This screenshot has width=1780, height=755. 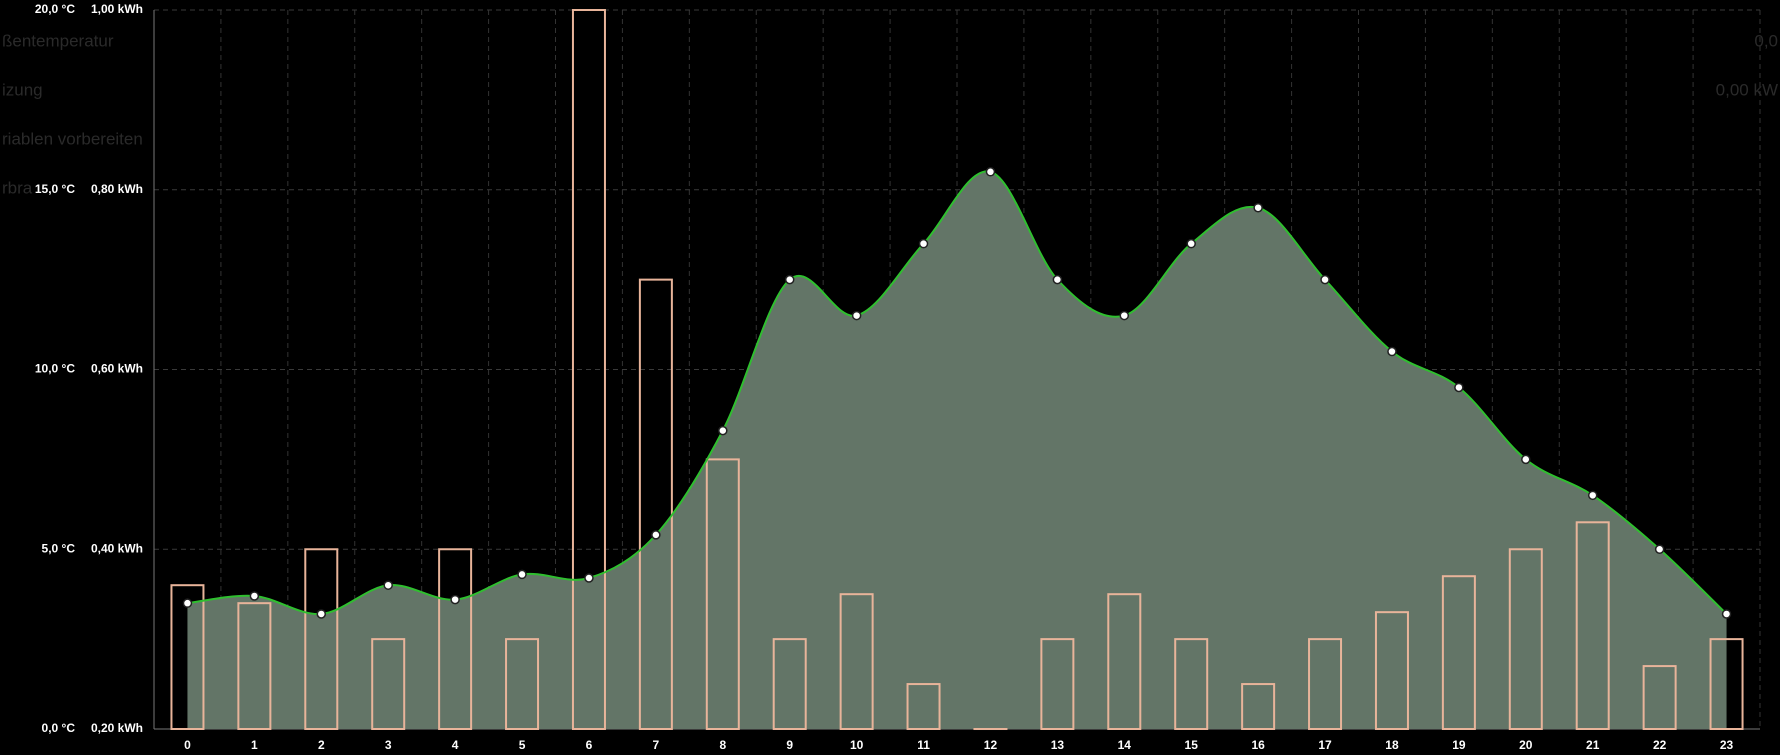 What do you see at coordinates (117, 9) in the screenshot?
I see `y2-tick-label: 1,00 kWh` at bounding box center [117, 9].